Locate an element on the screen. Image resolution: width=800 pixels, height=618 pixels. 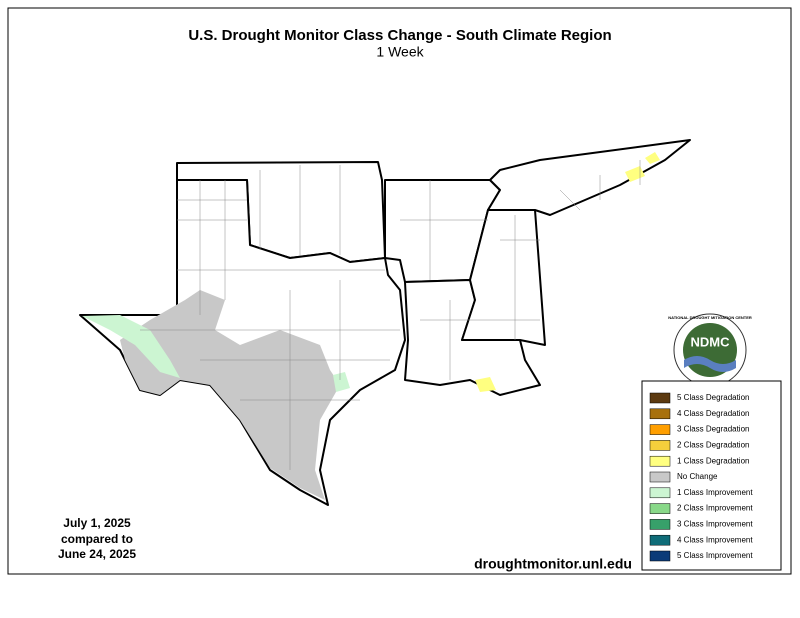
legend-label: 4 Class Degradation is located at coordinates (713, 413).